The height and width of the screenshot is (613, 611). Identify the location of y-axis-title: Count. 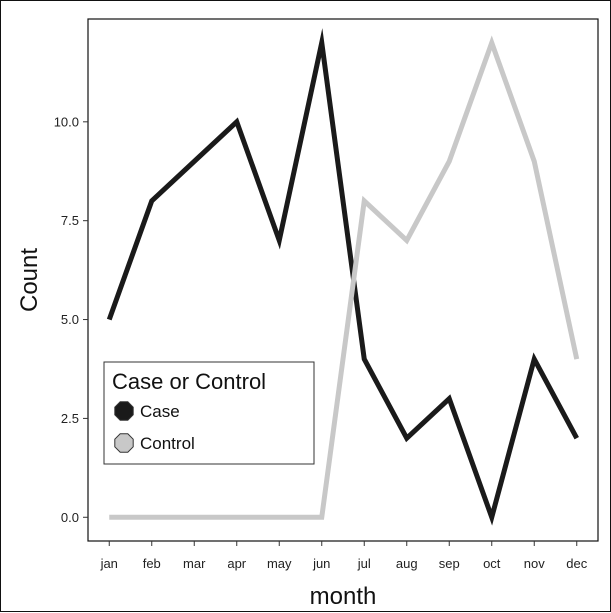
(29, 280).